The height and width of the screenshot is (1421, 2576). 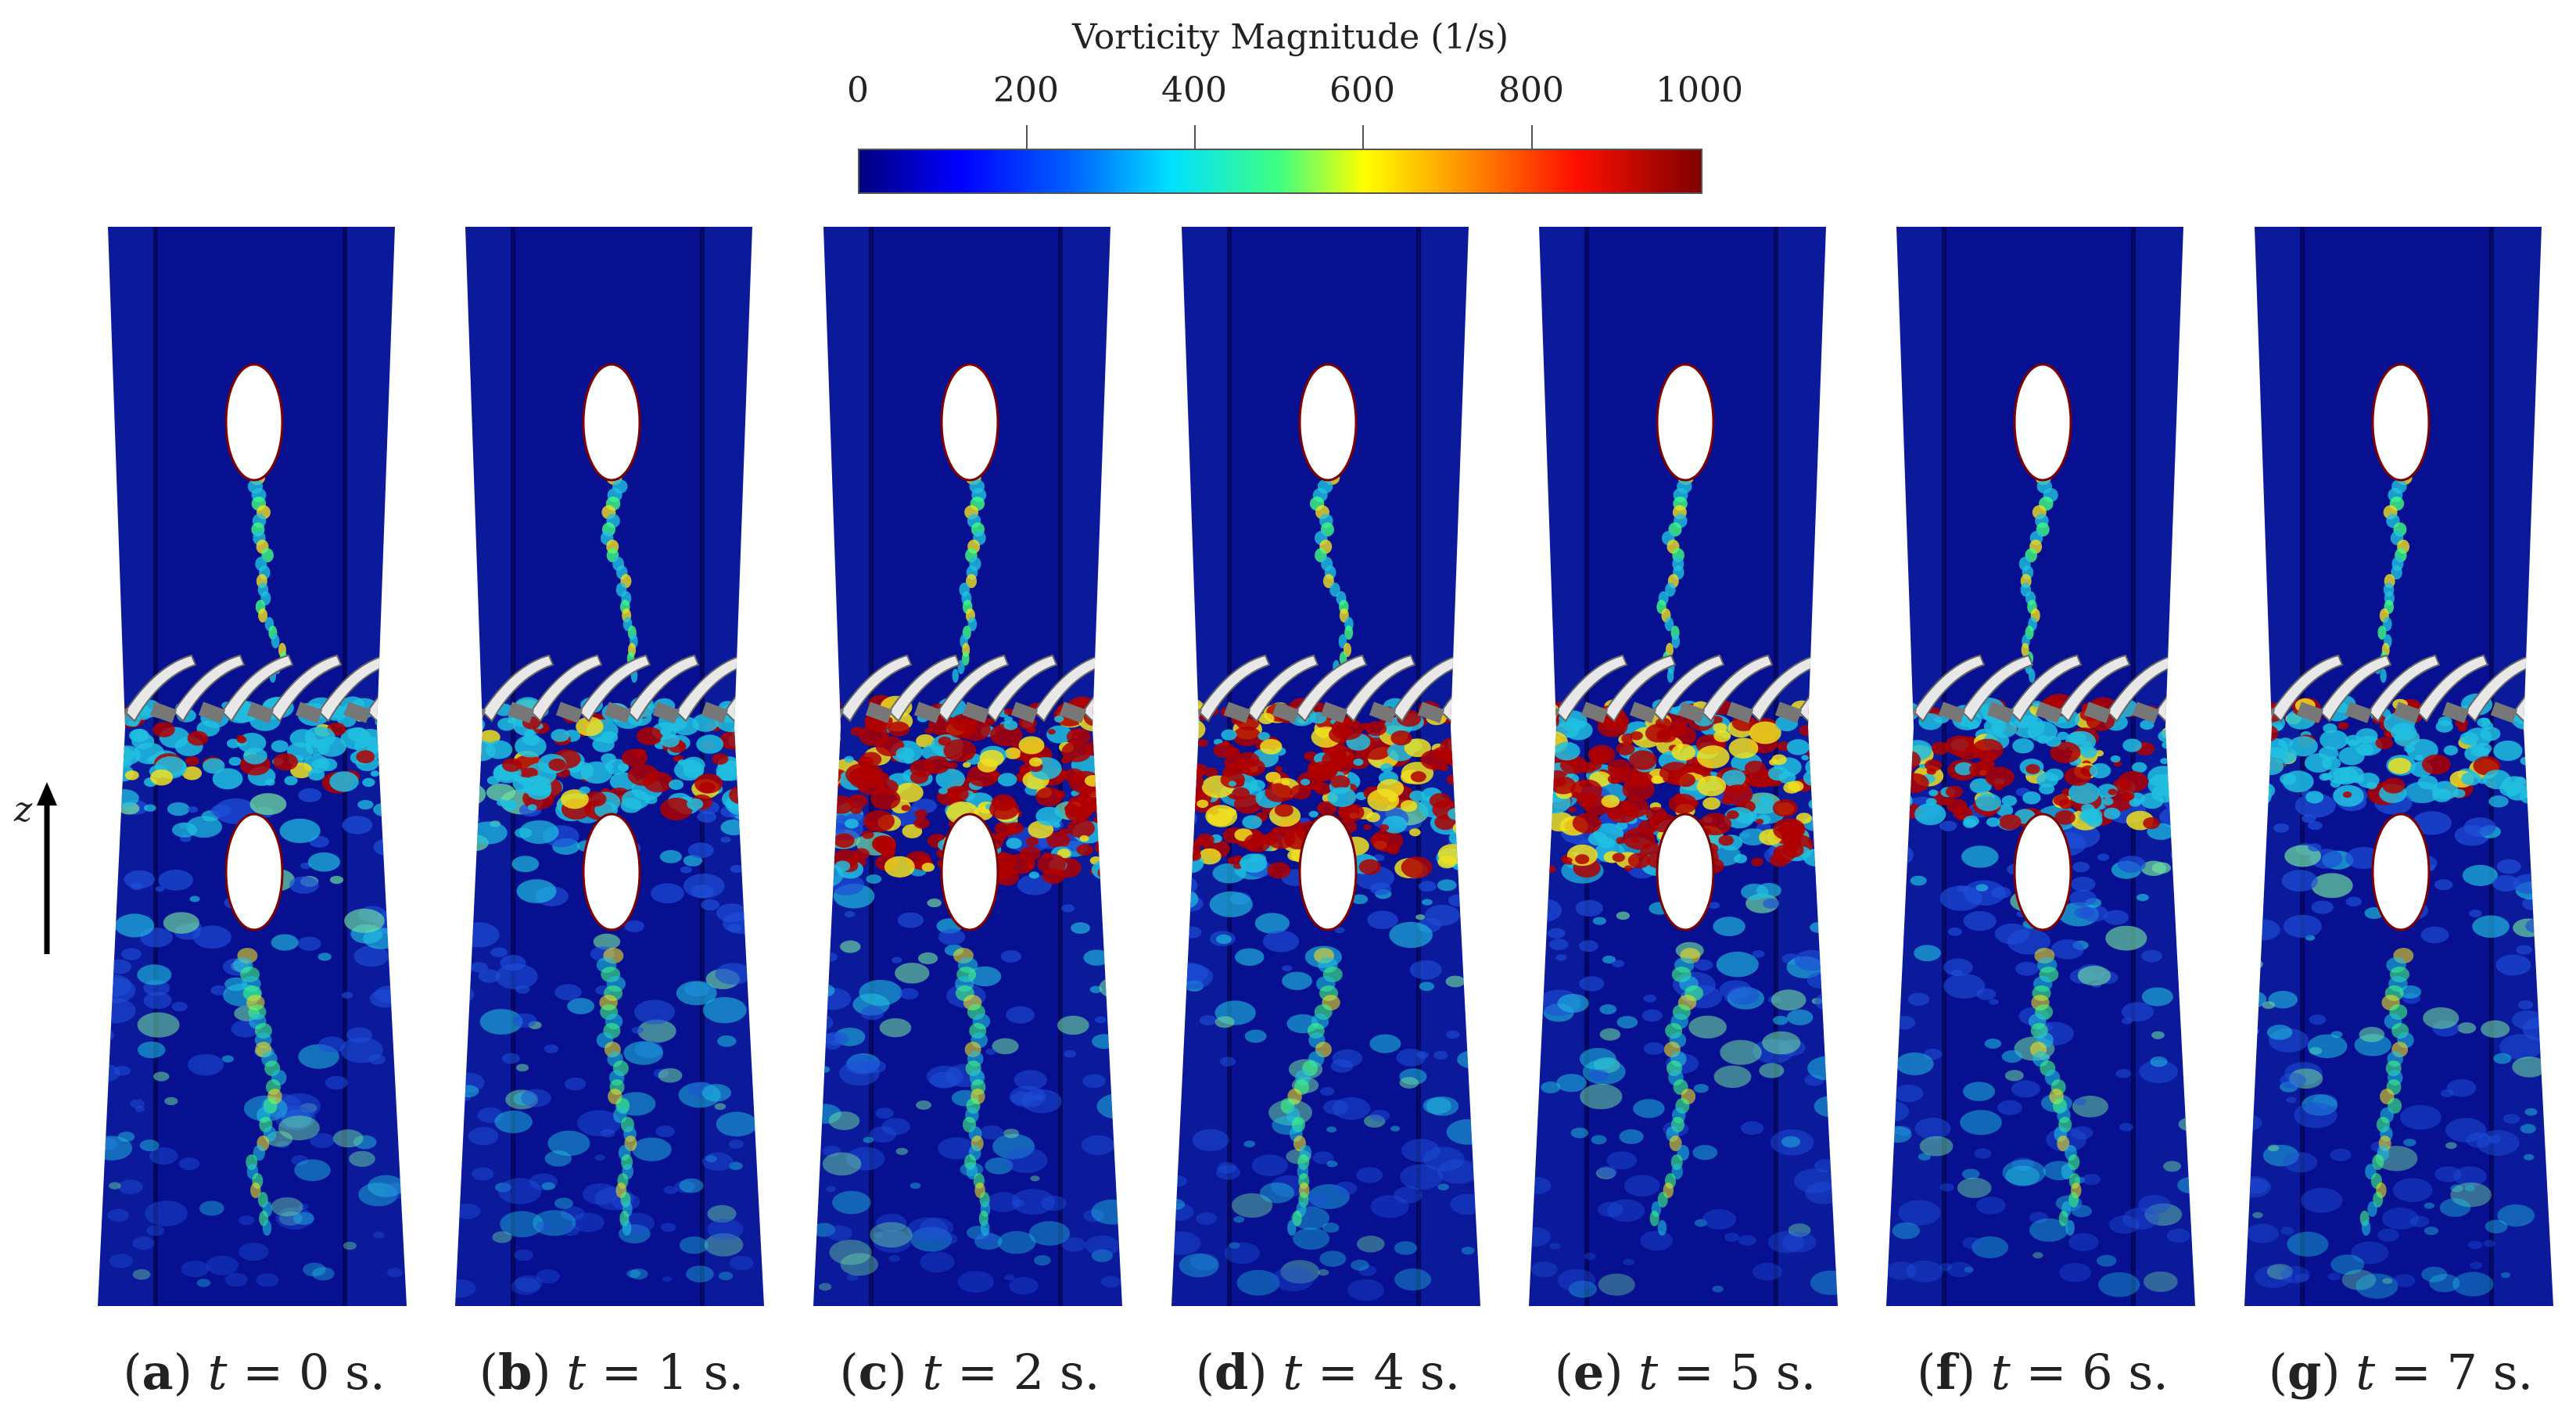 I want to click on vorticity-field, so click(x=2398, y=766).